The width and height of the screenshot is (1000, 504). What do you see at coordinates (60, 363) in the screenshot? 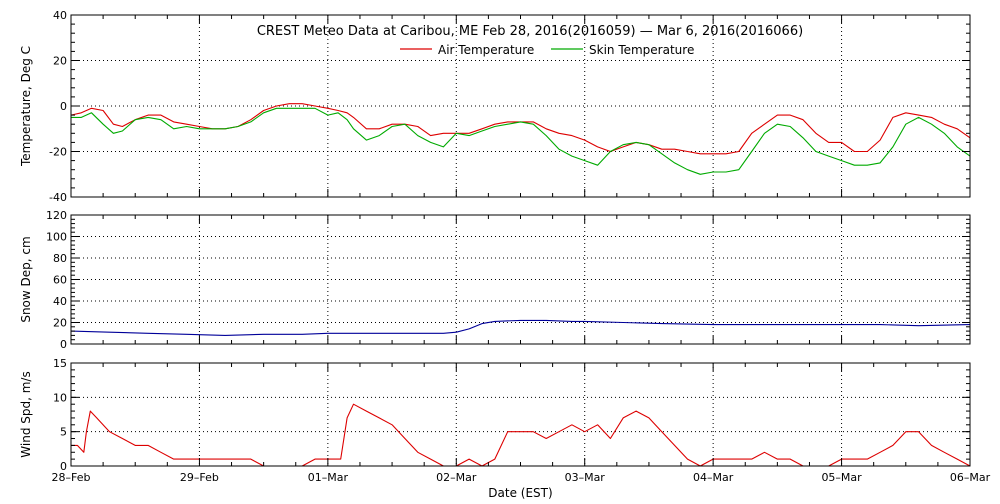
I see `y-tick-label: 15` at bounding box center [60, 363].